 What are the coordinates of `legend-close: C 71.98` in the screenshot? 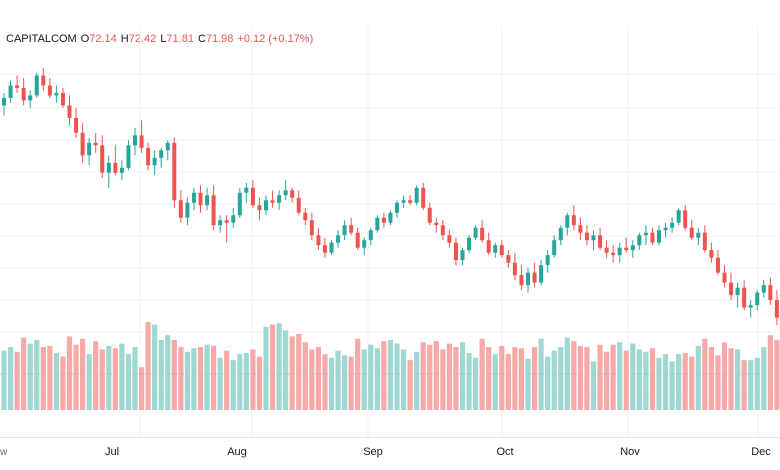 It's located at (215, 39).